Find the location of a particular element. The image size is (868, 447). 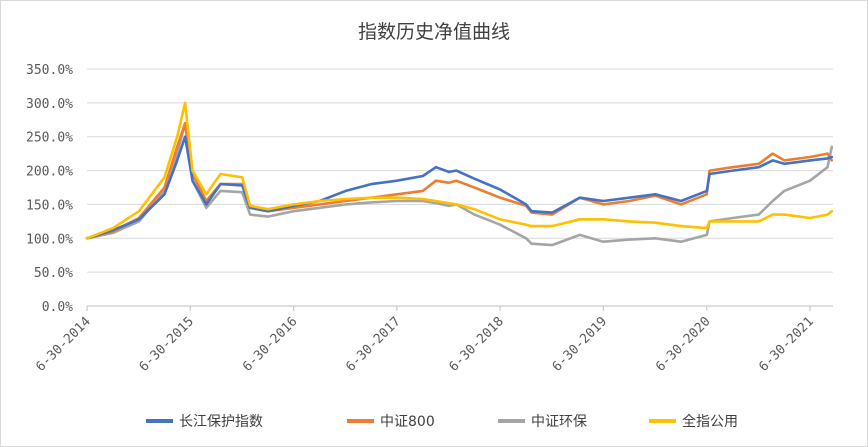

y-tick-label: 300.0% is located at coordinates (49, 104).